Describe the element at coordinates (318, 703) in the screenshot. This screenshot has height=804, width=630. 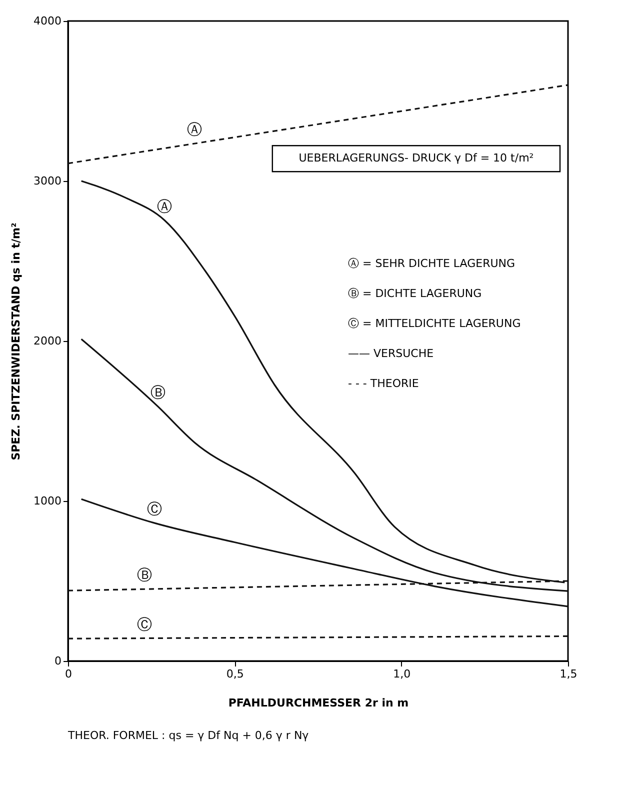
I see `x-axis-title: PFAHLDURCHMESSER 2r in m` at that location.